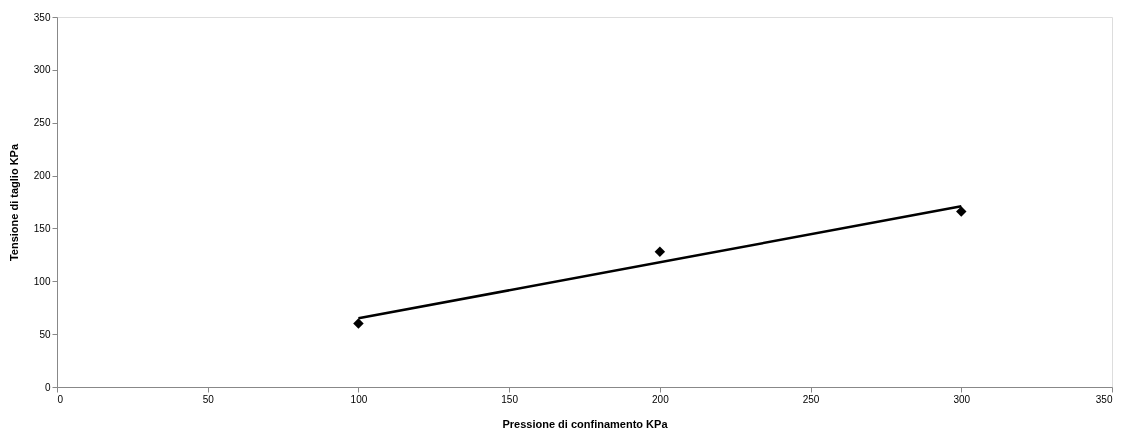 The image size is (1127, 437). What do you see at coordinates (13, 202) in the screenshot?
I see `y-axis-title: Tensione di taglio KPa` at bounding box center [13, 202].